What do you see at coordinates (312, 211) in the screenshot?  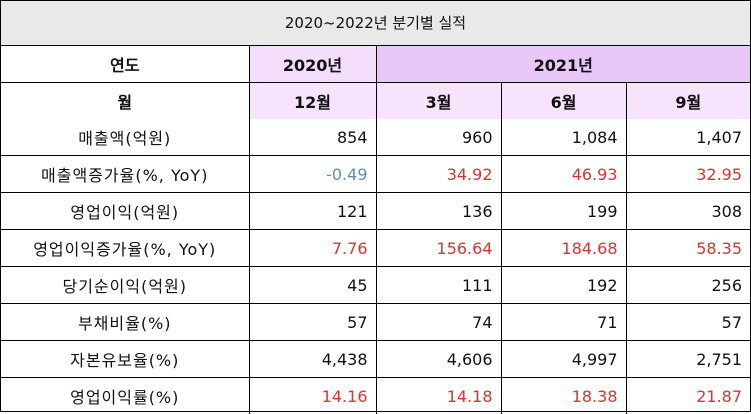 I see `value-cell: 121` at bounding box center [312, 211].